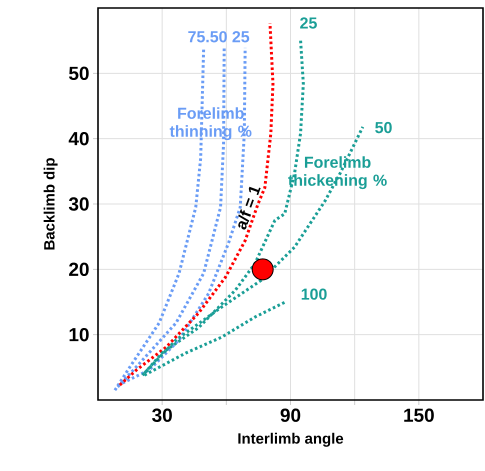  I want to click on x-tick-label: 150, so click(419, 415).